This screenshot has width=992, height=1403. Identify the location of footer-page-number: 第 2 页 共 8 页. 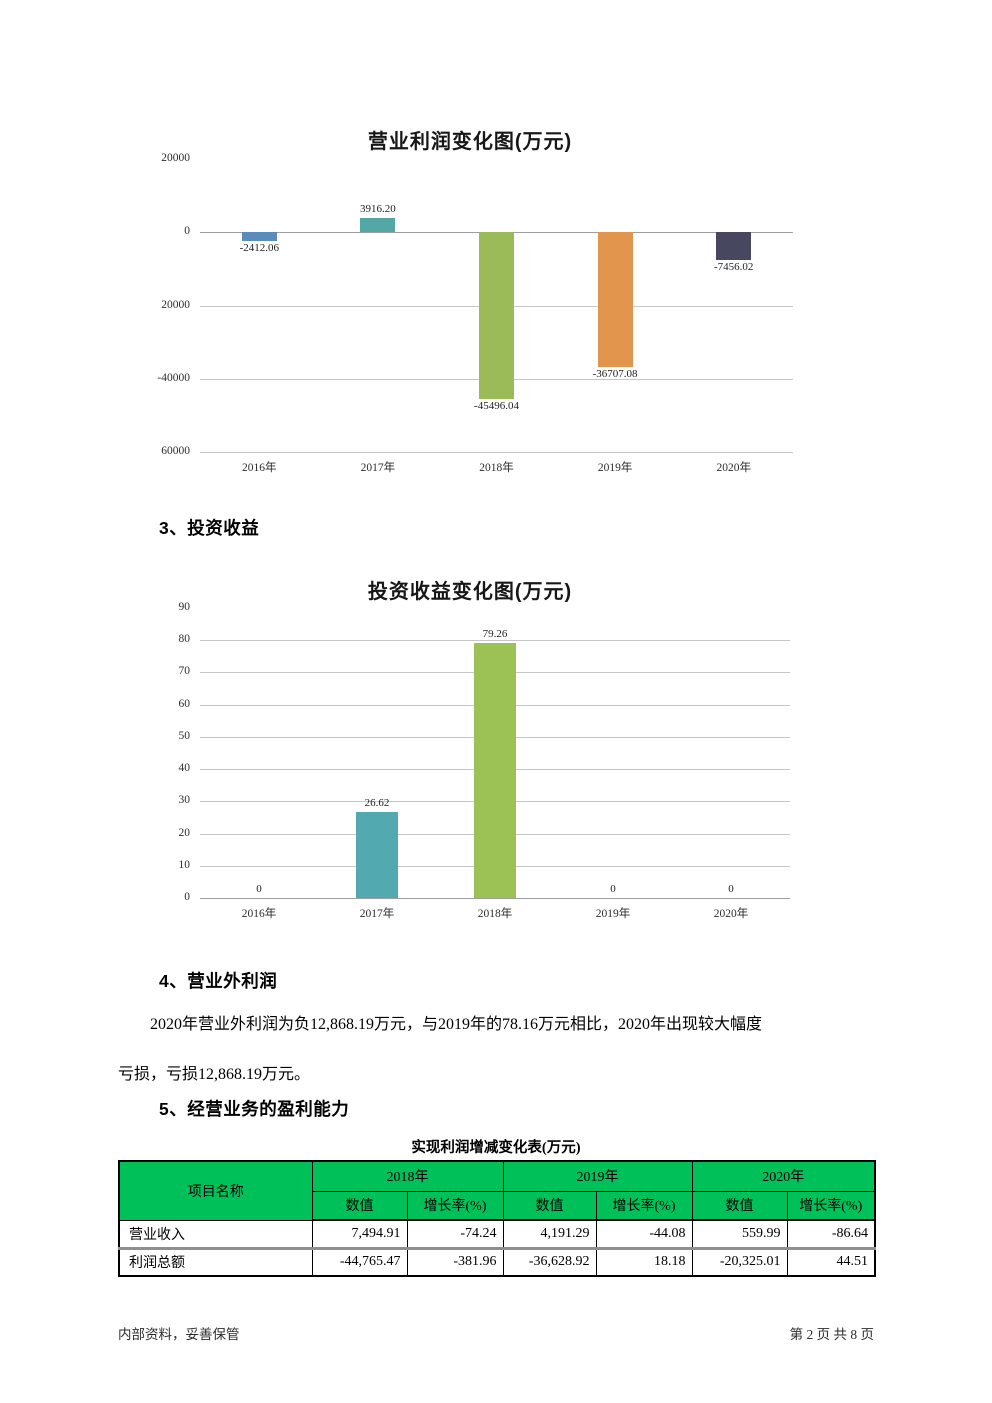
(831, 1334).